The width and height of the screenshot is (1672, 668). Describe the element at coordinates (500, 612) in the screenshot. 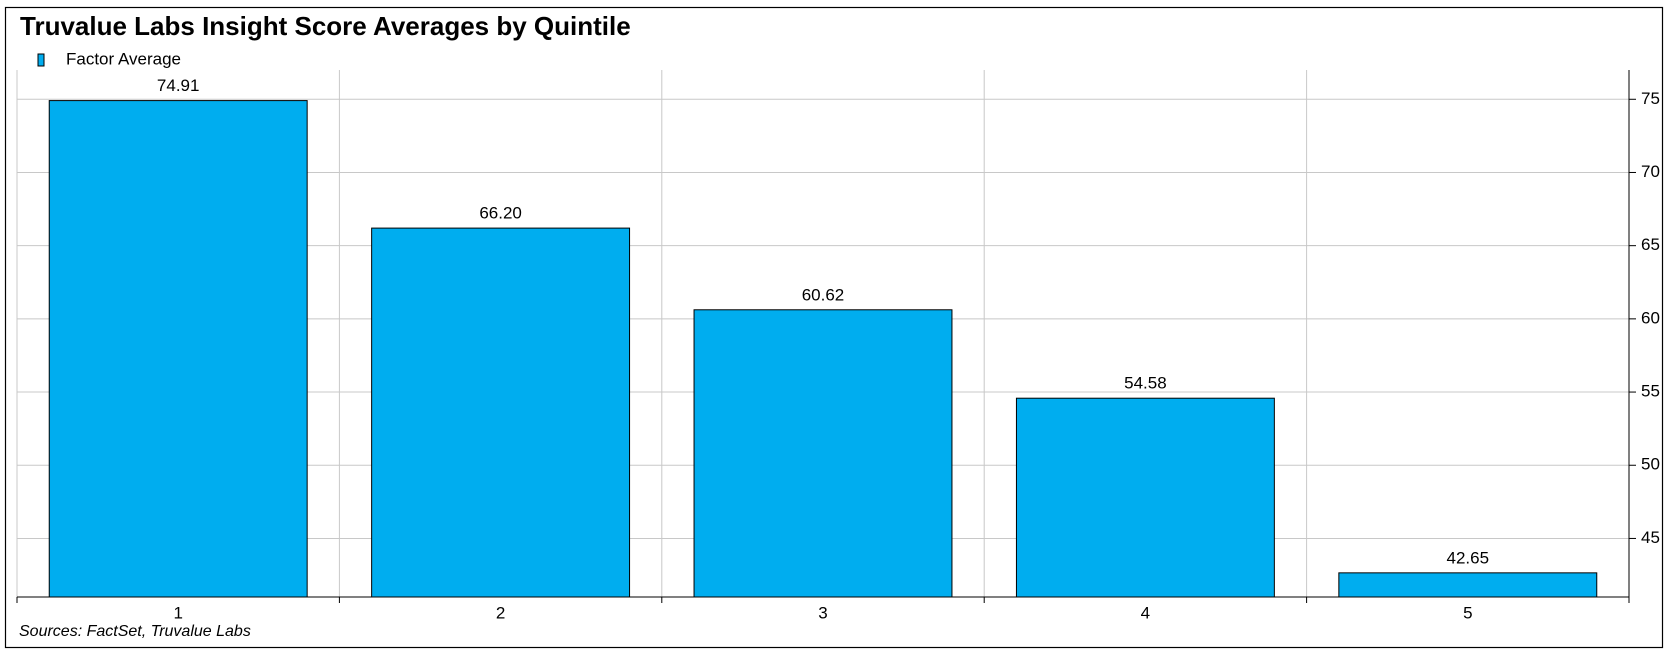

I see `x-tick-label: 2` at that location.